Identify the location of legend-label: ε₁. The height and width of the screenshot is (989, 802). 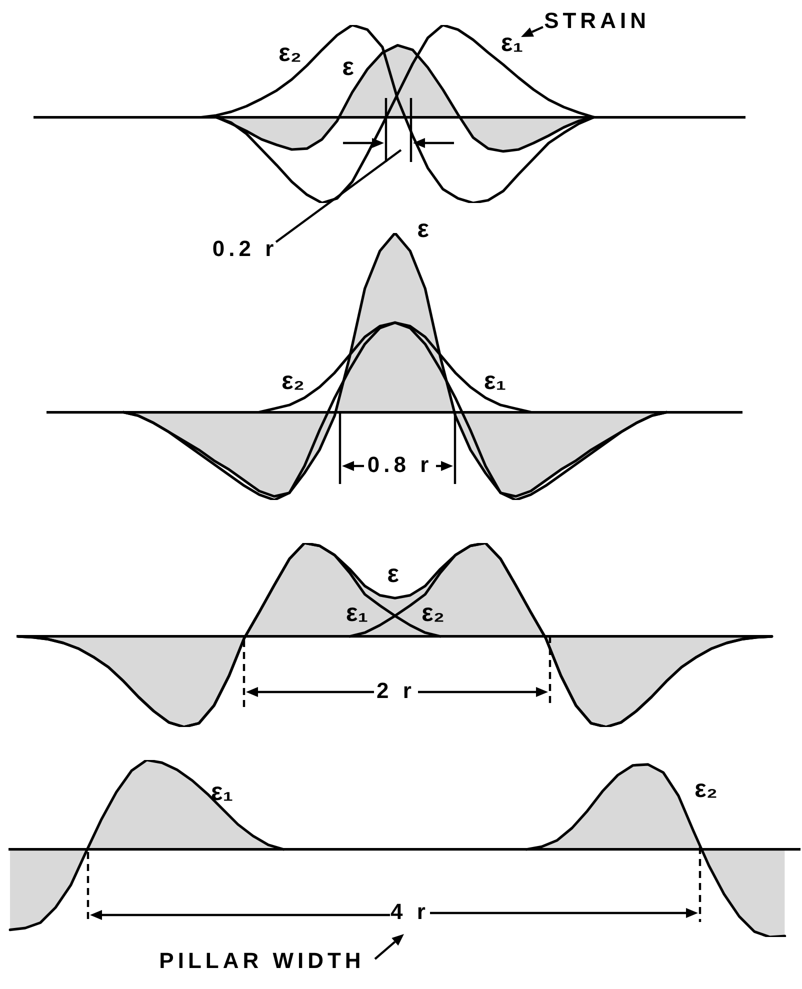
(512, 42).